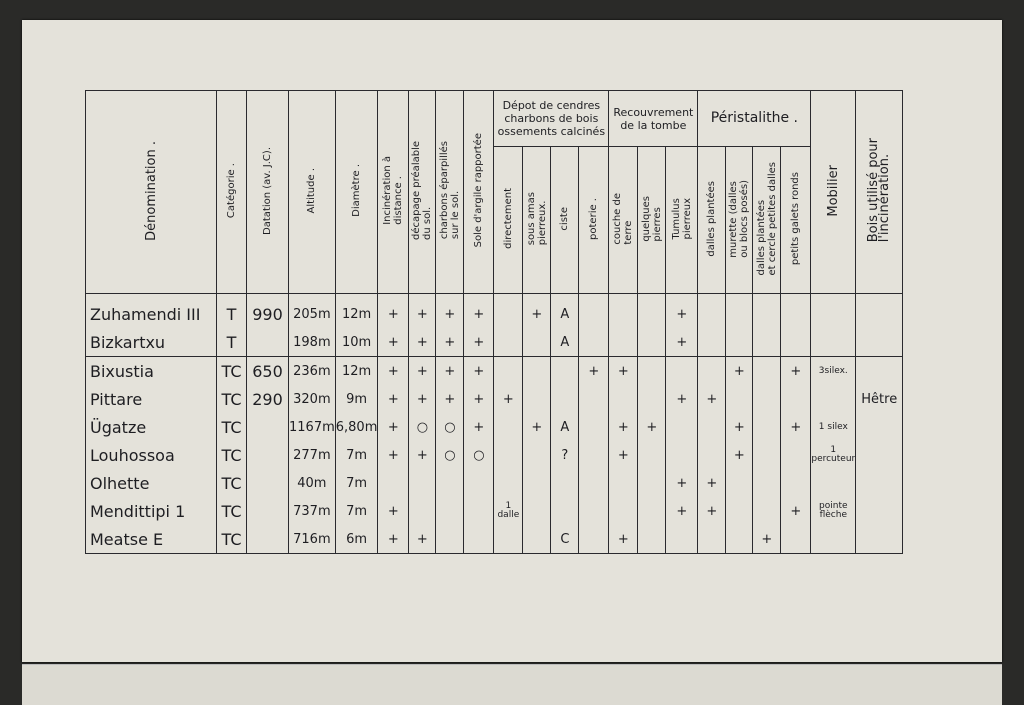  I want to click on table-cell: 290, so click(267, 399).